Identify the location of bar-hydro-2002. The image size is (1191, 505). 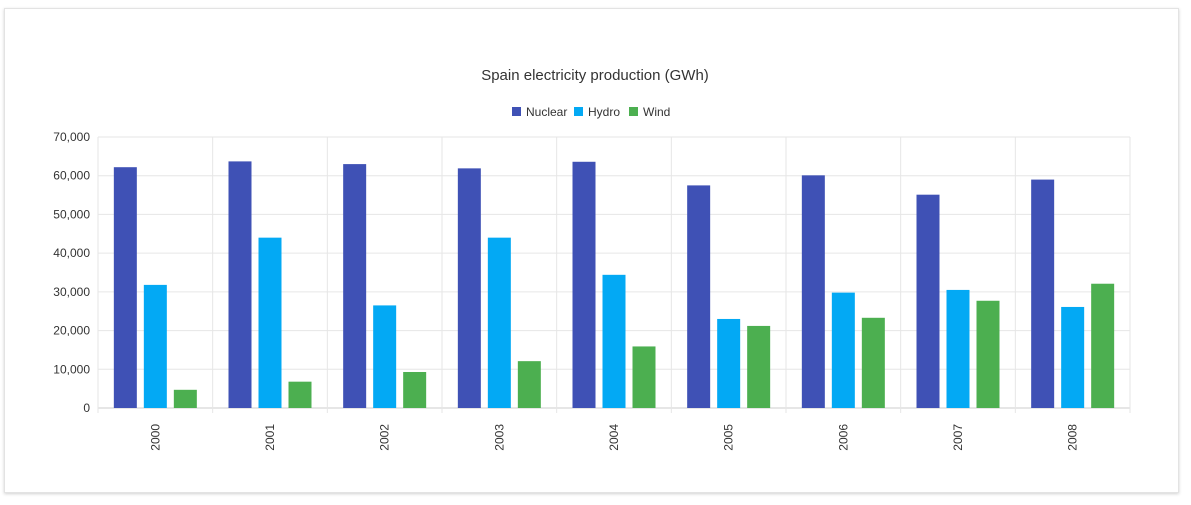
(385, 356).